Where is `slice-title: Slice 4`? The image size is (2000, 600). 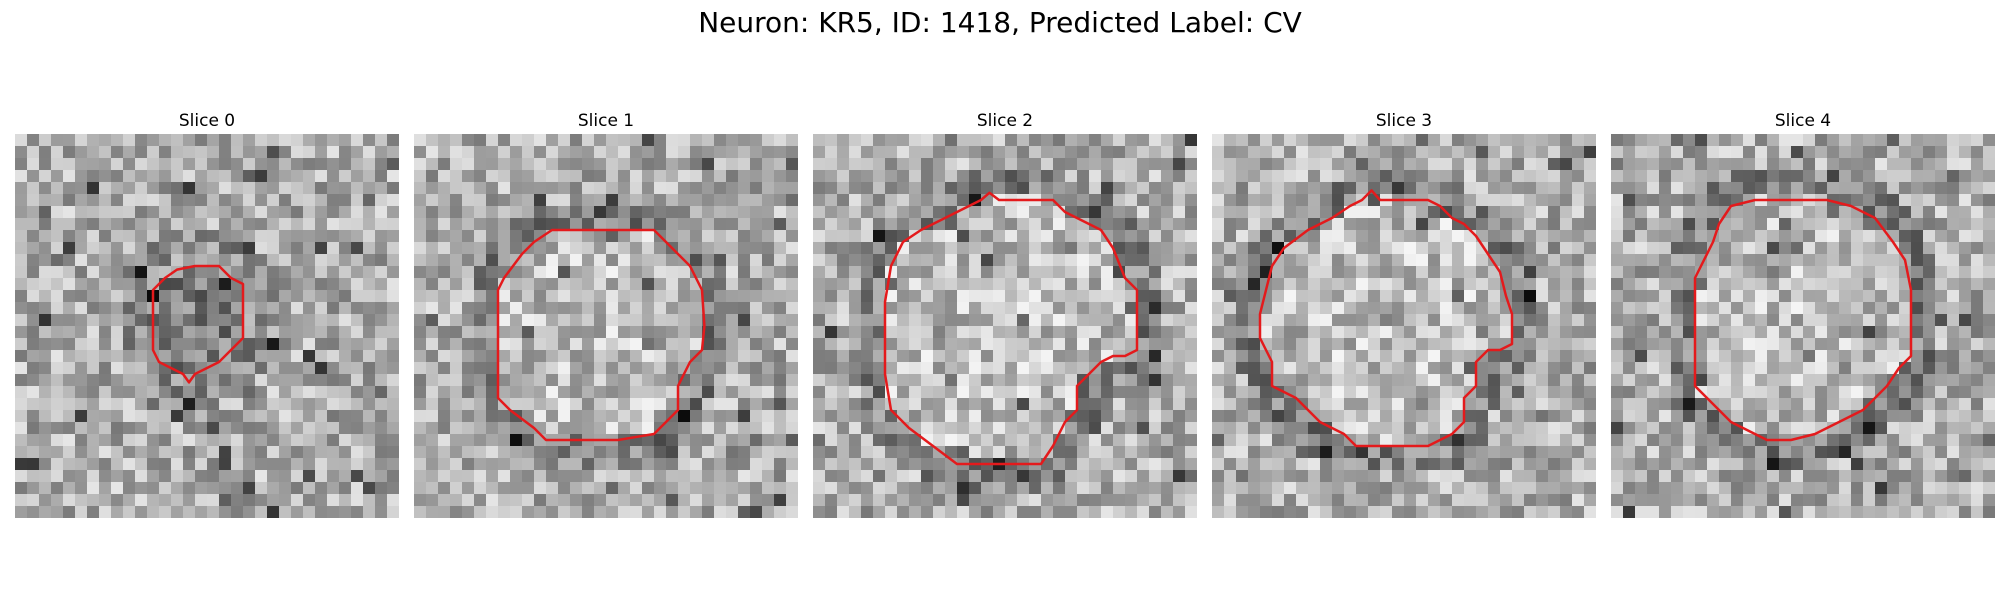
slice-title: Slice 4 is located at coordinates (1803, 121).